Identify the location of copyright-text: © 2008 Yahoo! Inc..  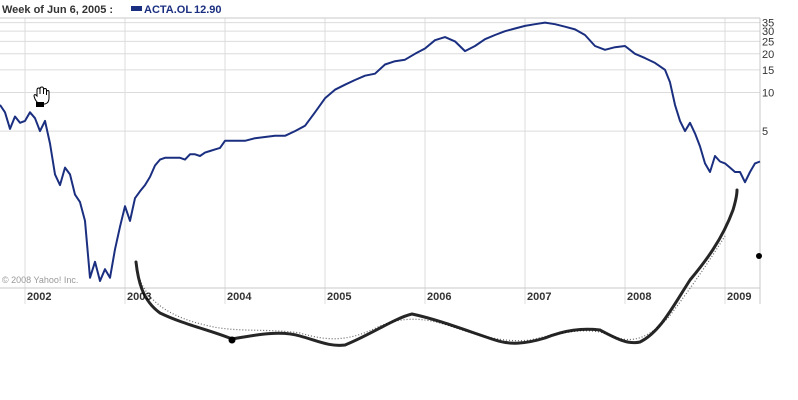
(40, 280).